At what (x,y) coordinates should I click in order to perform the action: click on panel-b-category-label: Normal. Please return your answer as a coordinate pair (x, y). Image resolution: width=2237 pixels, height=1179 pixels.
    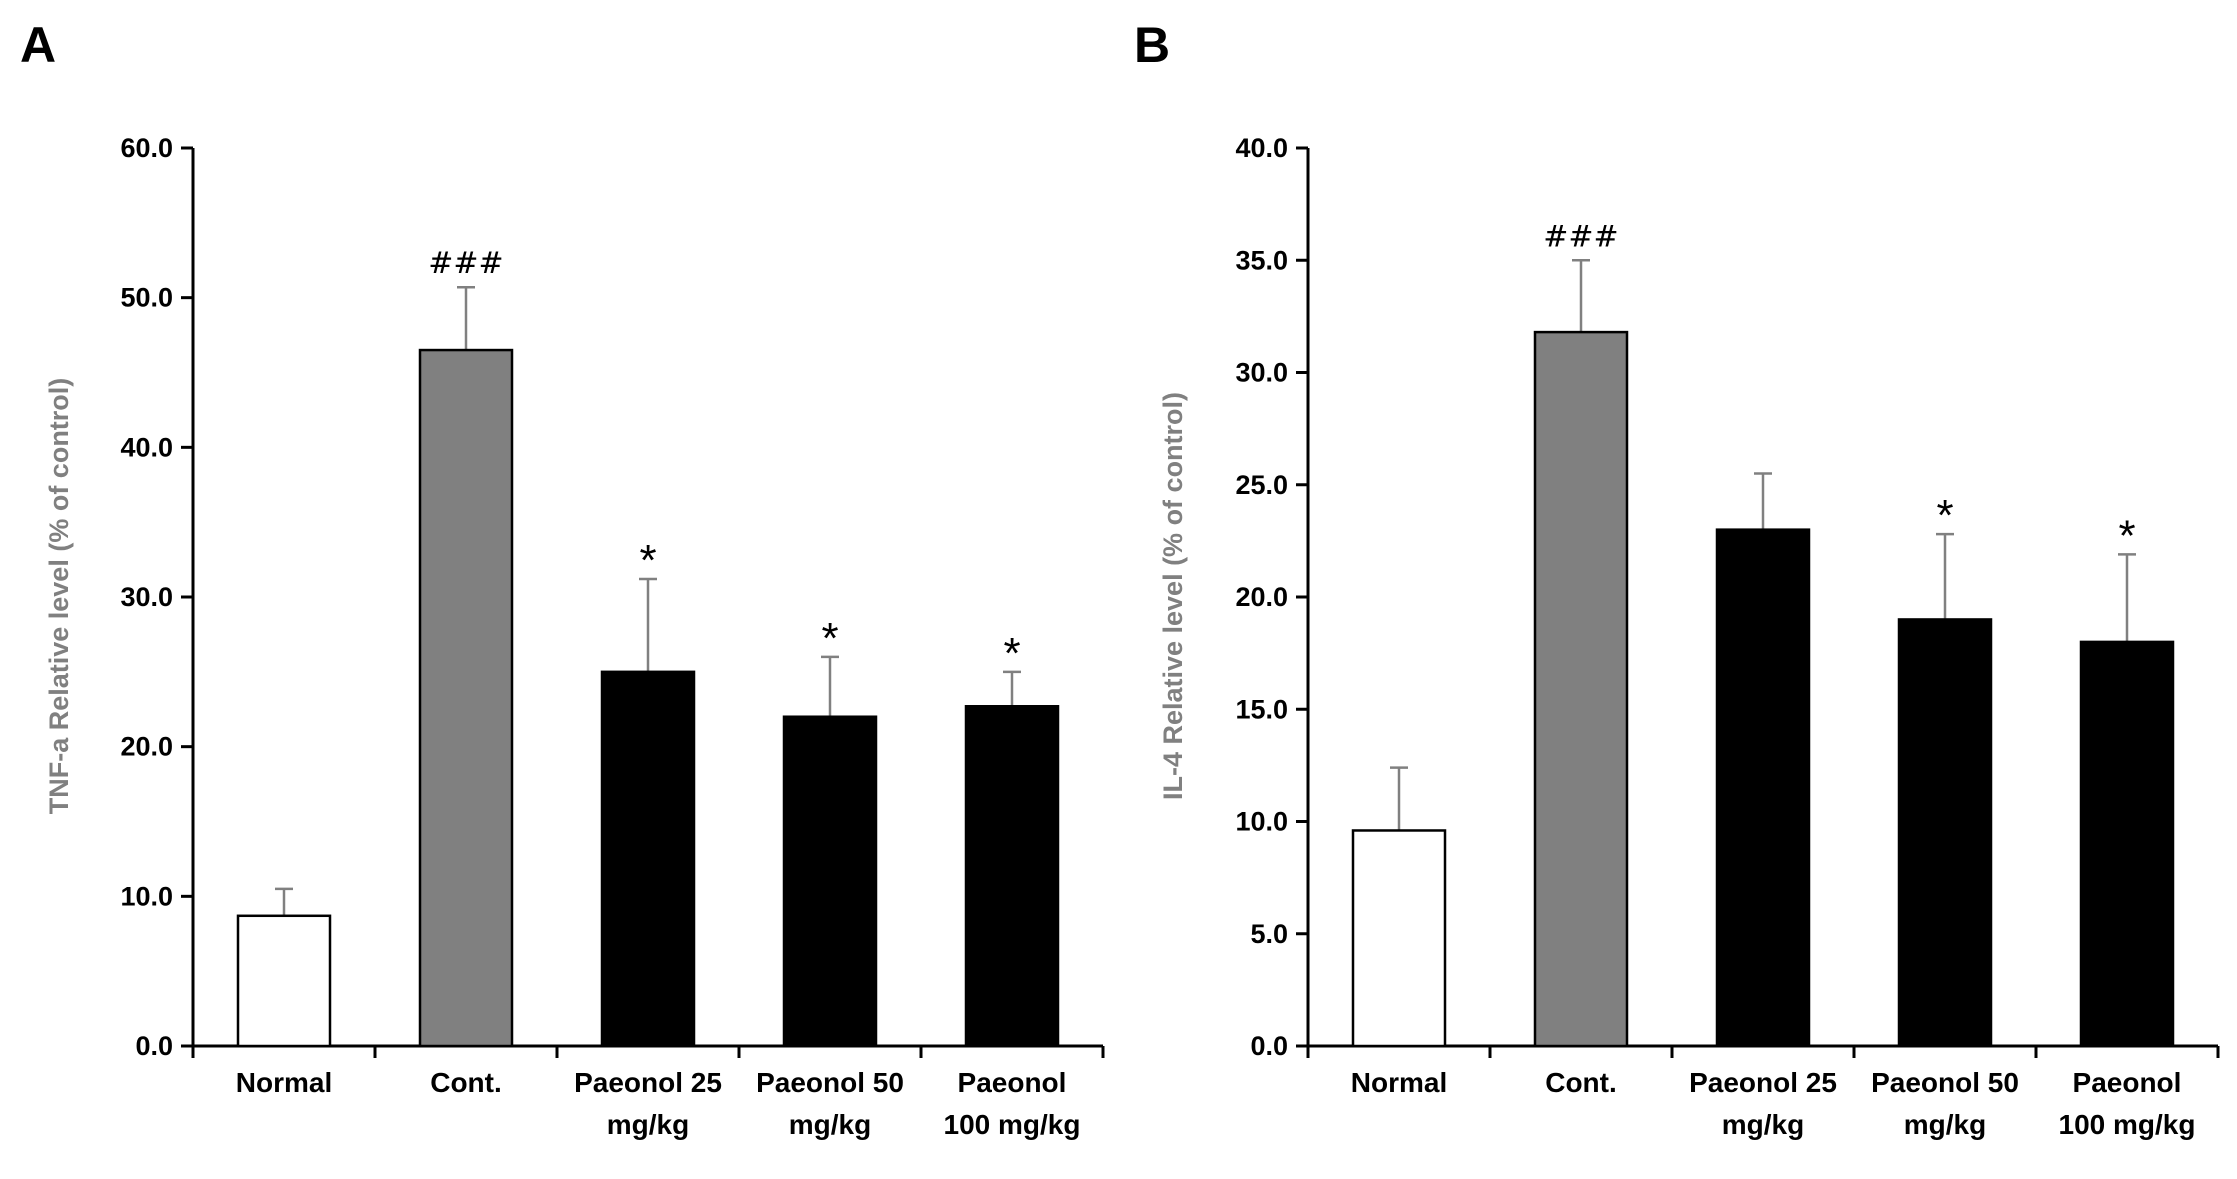
    Looking at the image, I should click on (1399, 1082).